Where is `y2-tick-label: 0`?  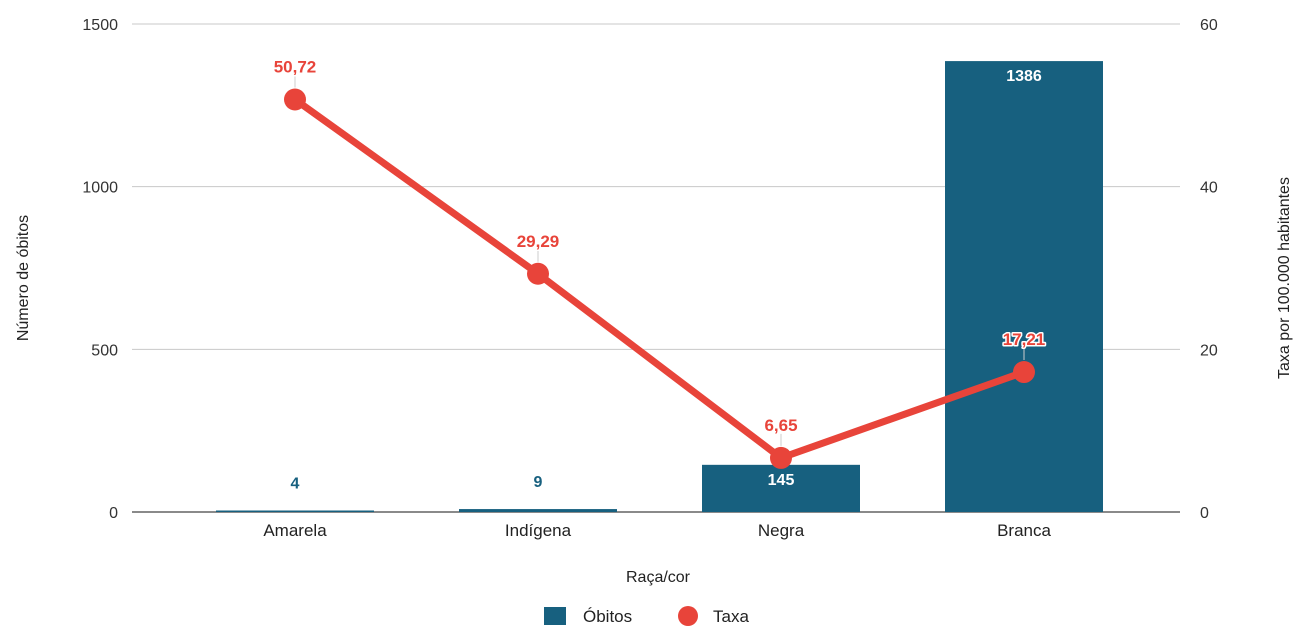
y2-tick-label: 0 is located at coordinates (1204, 513).